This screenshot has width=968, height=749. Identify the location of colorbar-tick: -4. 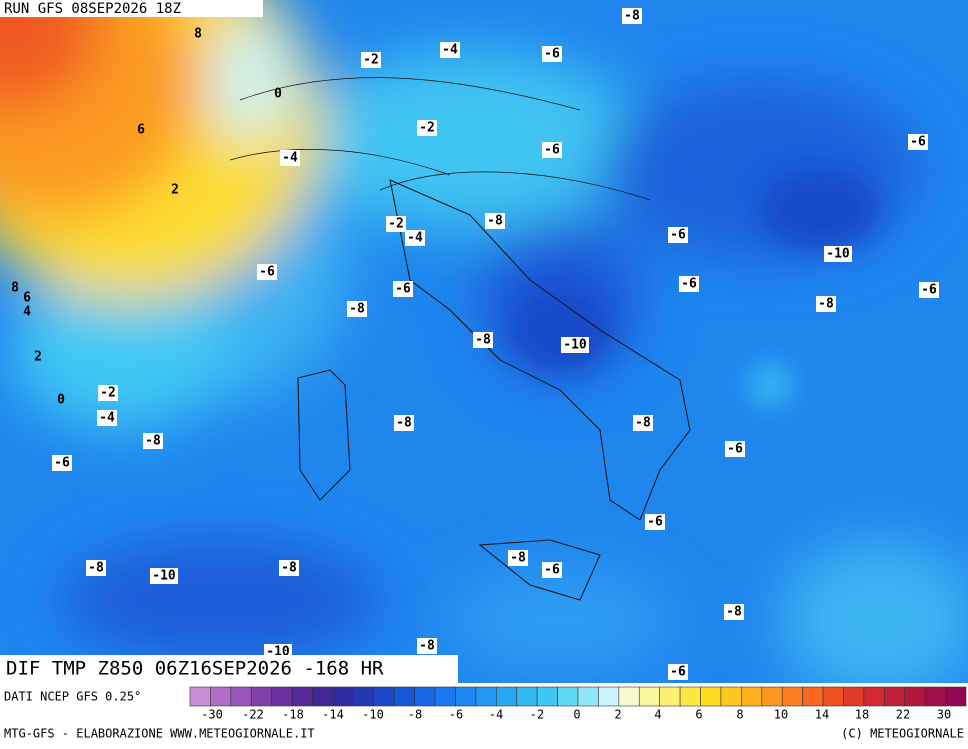
(496, 715).